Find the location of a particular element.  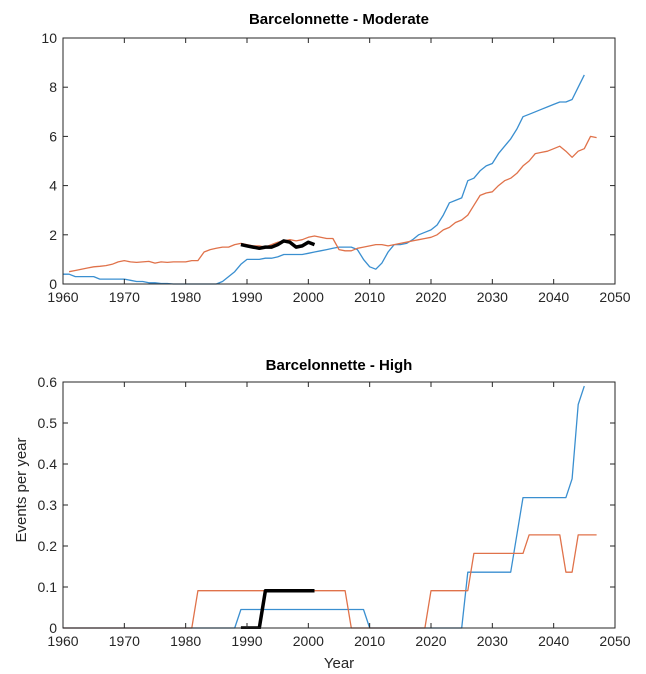

y-tick-label: 0.1 is located at coordinates (48, 587).